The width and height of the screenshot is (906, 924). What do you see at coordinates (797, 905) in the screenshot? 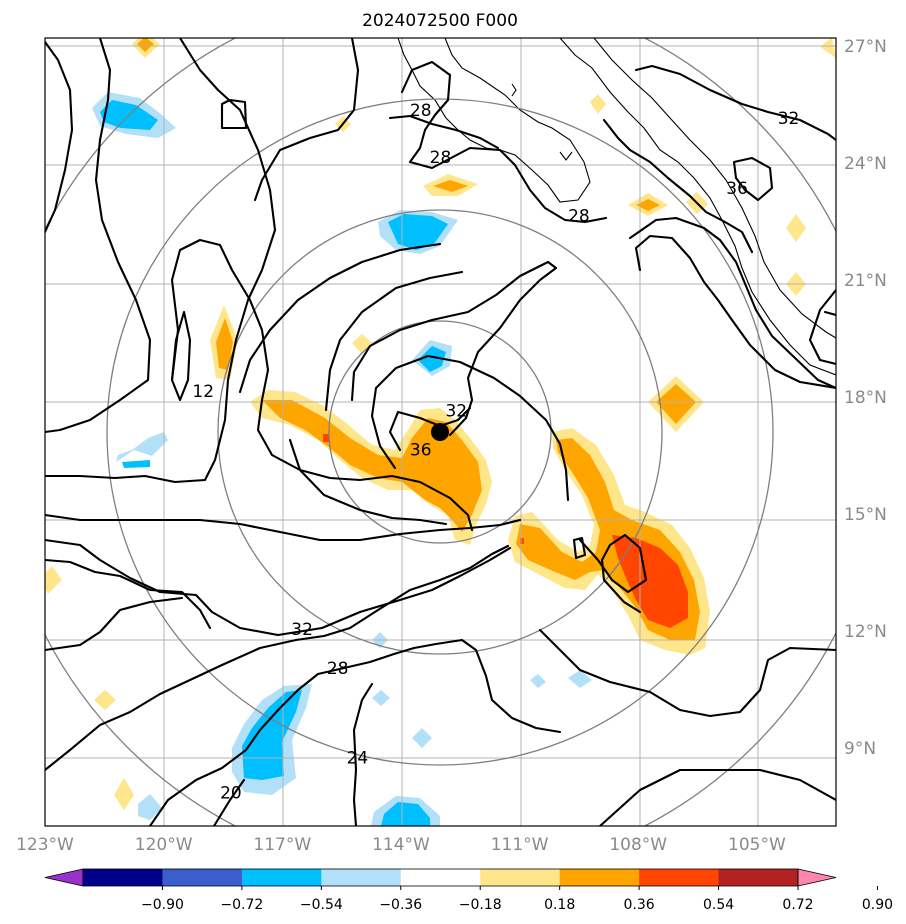
I see `colorbar-tick-label: 0.72` at bounding box center [797, 905].